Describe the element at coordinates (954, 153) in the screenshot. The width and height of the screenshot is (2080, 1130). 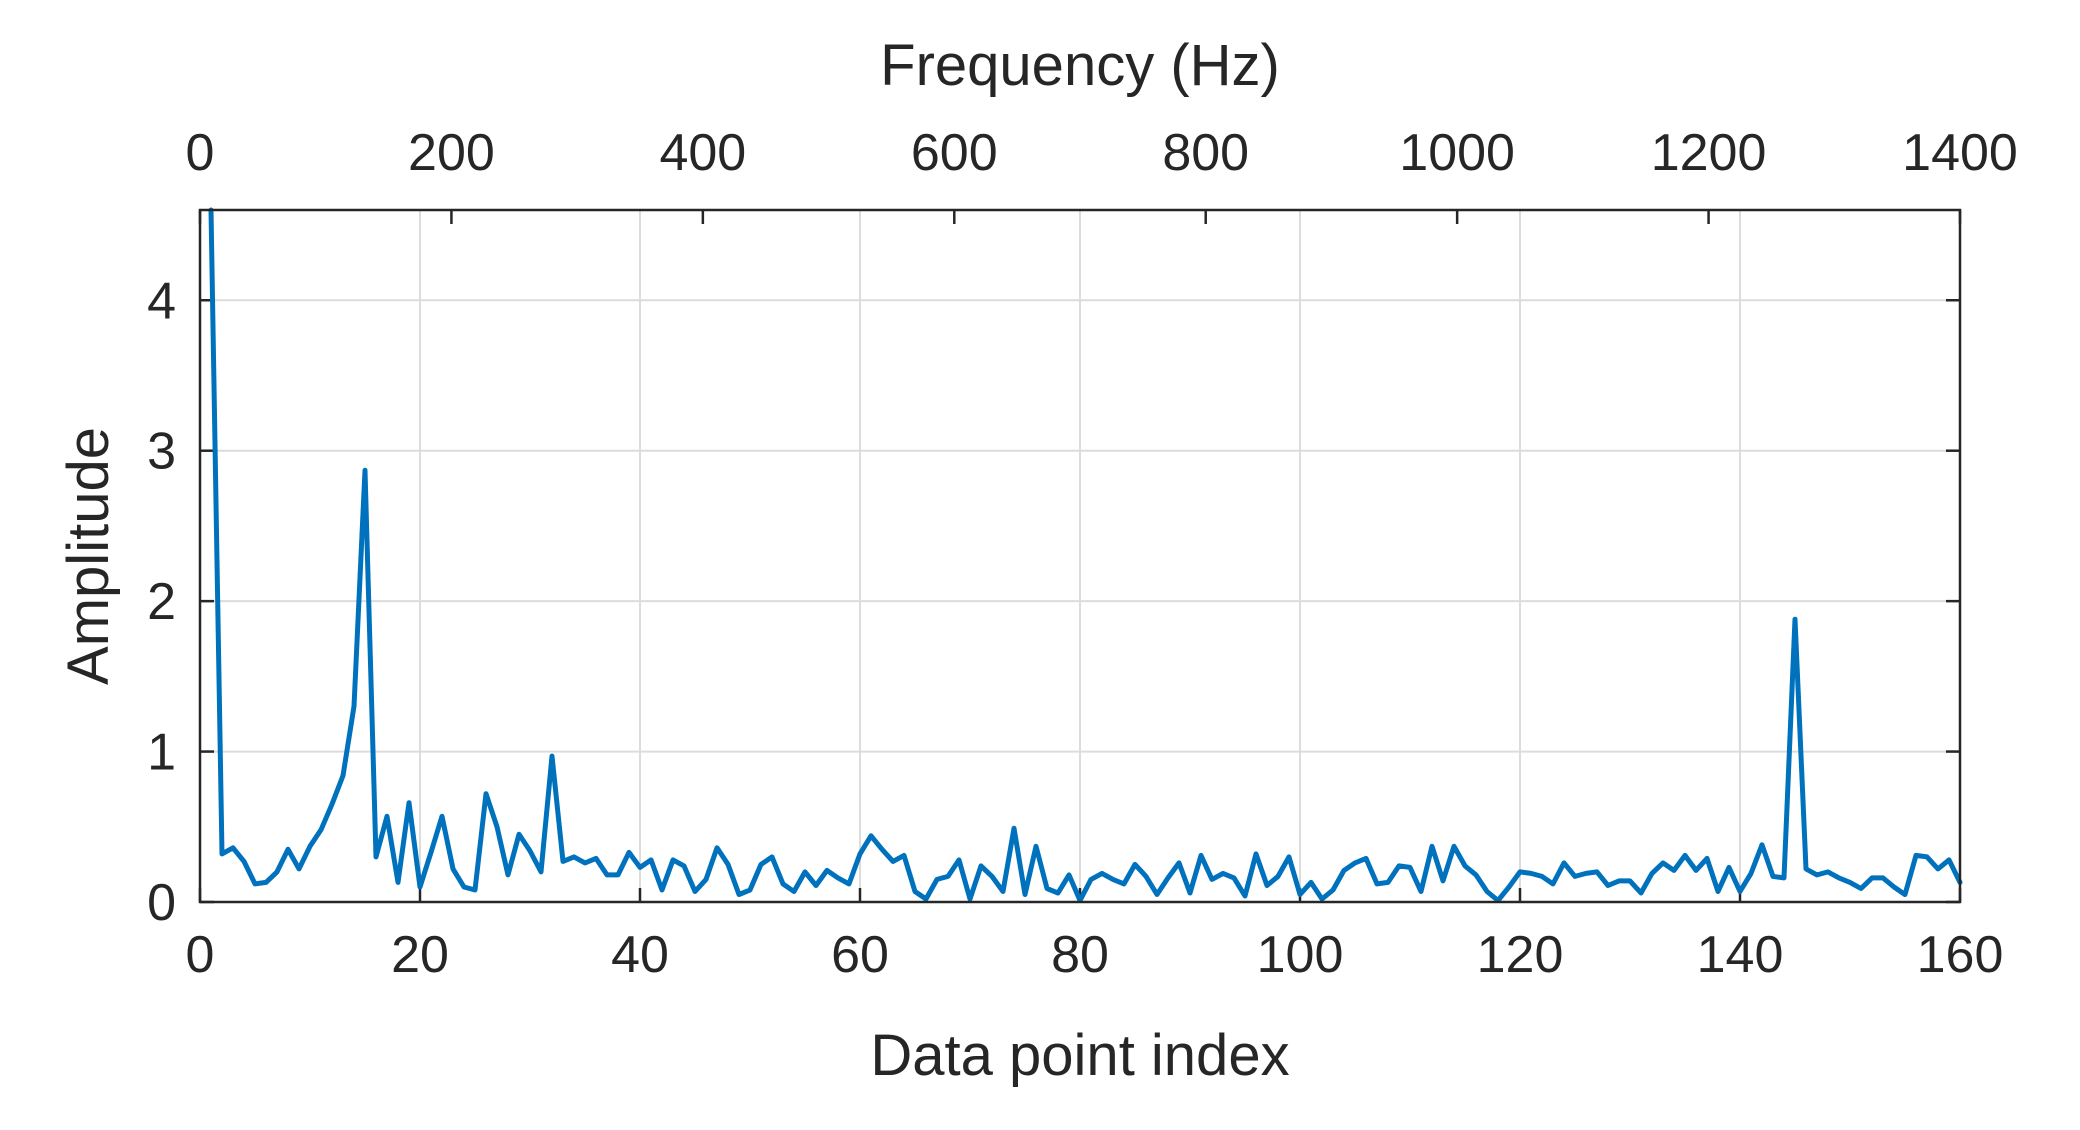
I see `x2-tick-label: 600` at that location.